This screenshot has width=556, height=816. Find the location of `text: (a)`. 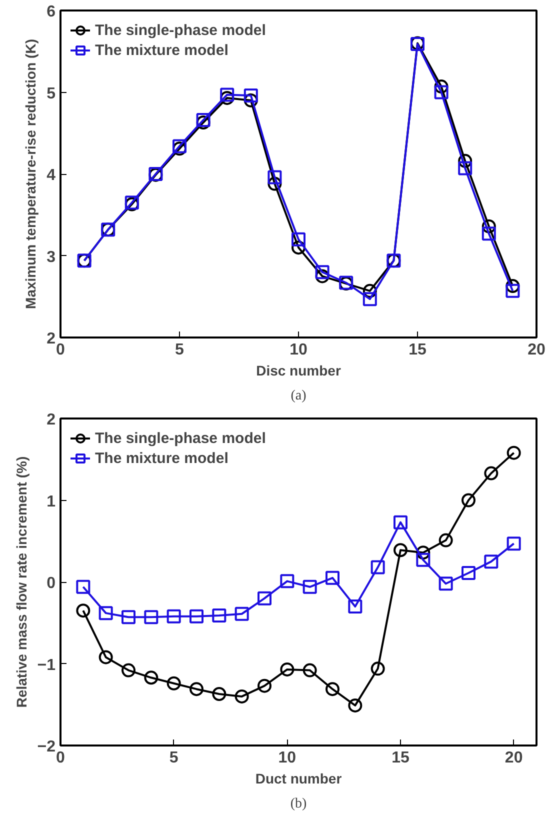

text: (a) is located at coordinates (298, 396).